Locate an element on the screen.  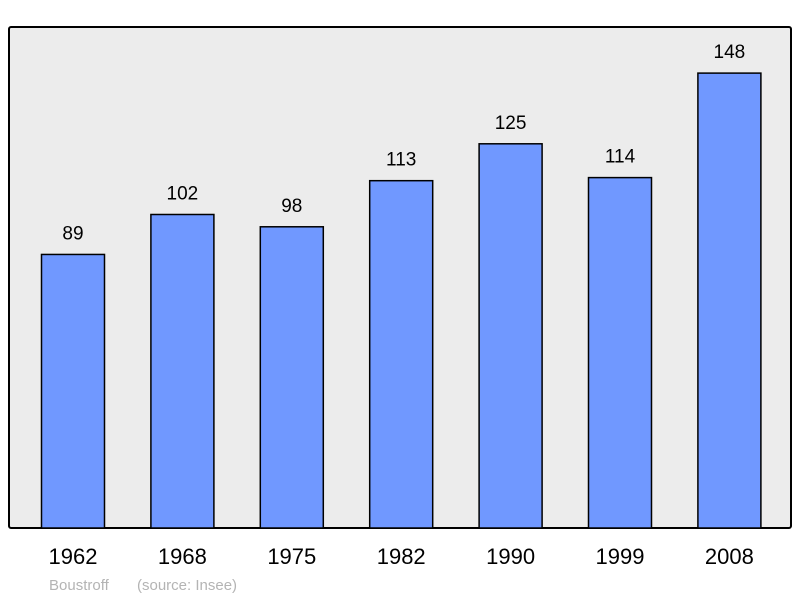
x-tick-label-1990: 1990 is located at coordinates (510, 556).